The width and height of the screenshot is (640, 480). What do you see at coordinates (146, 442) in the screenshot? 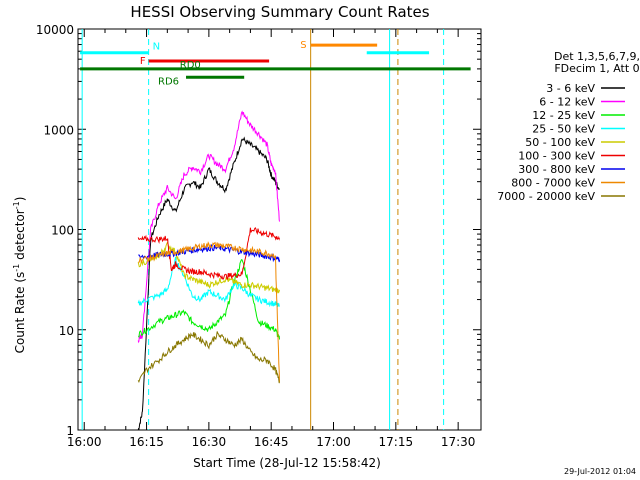
I see `x-tick-label: 16:15` at bounding box center [146, 442].